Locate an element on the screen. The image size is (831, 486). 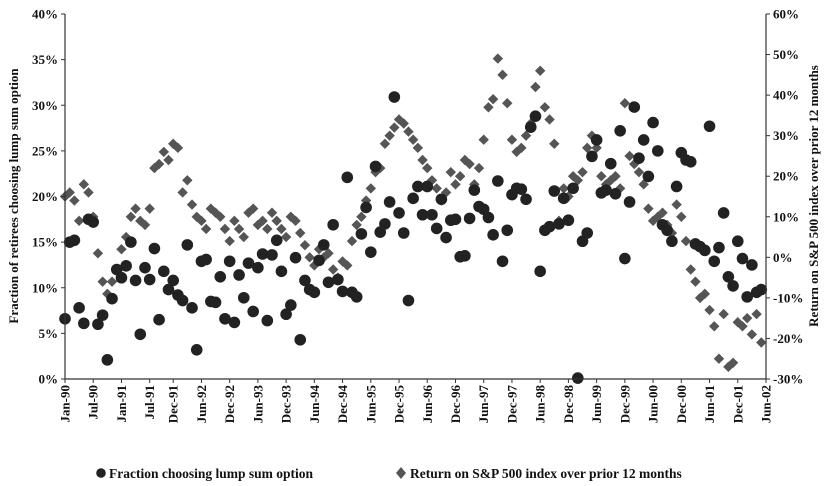
x-tick-label: Dec-93 is located at coordinates (286, 404).